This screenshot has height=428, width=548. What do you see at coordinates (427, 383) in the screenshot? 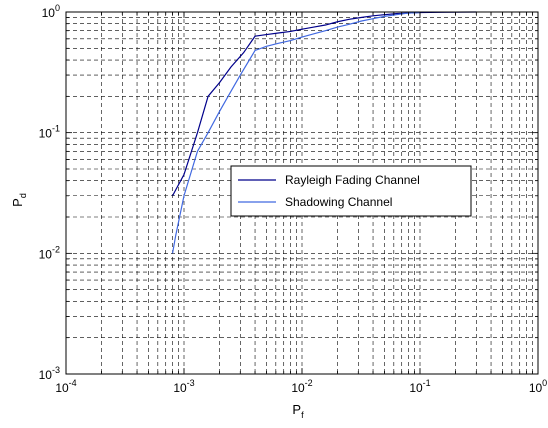
I see `x-tick-label-exponent: -1` at bounding box center [427, 383].